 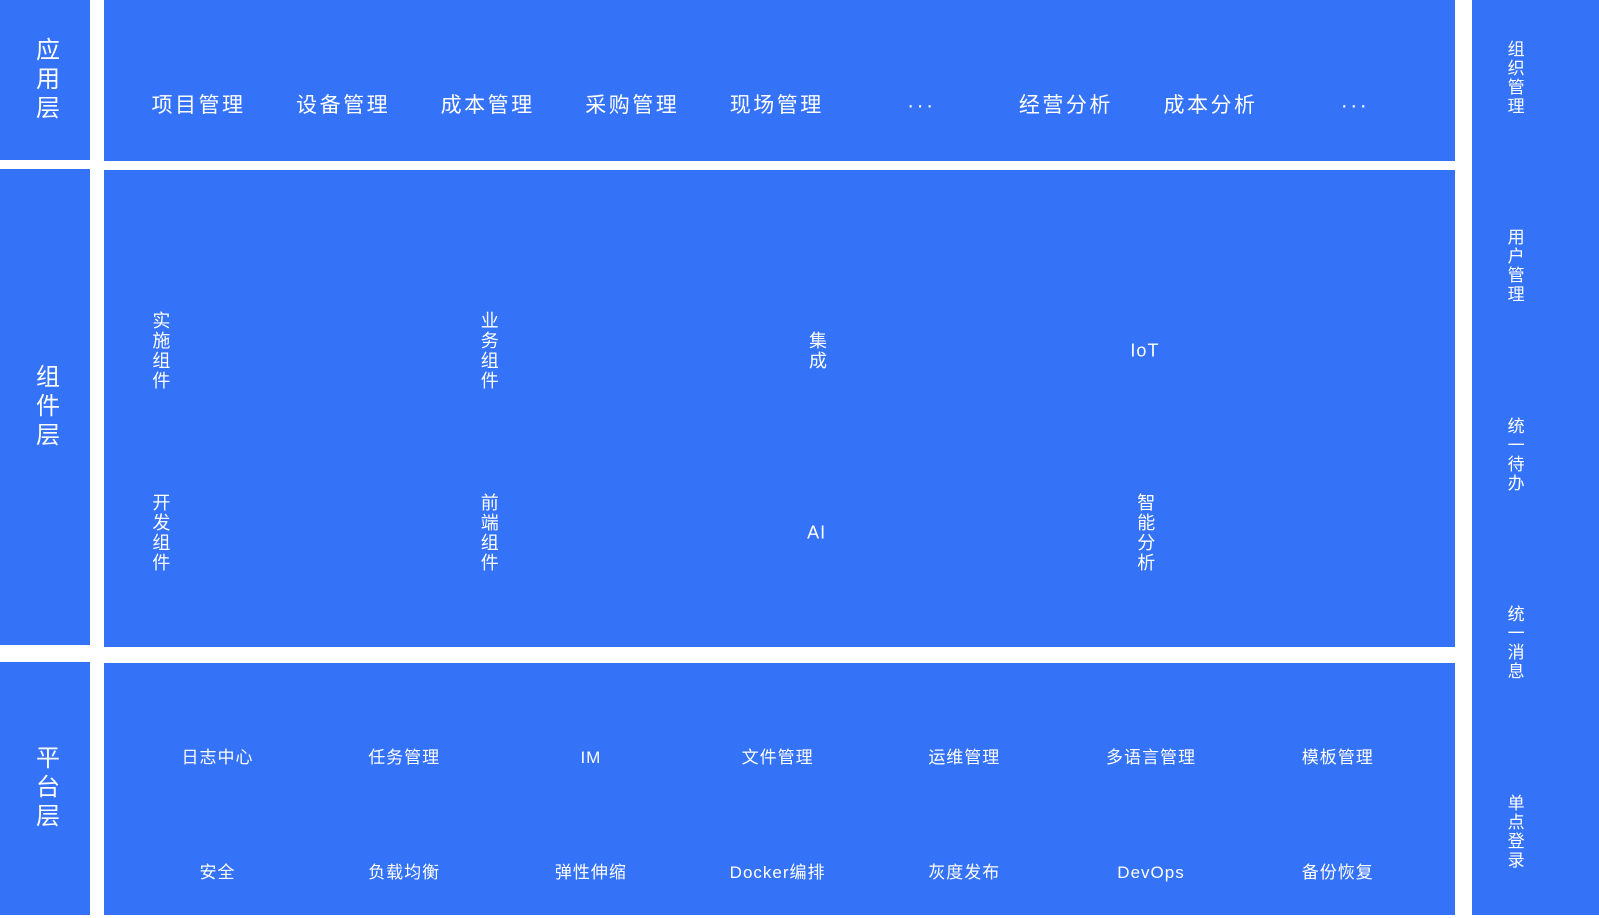 I want to click on component-item: IoT, so click(x=1145, y=350).